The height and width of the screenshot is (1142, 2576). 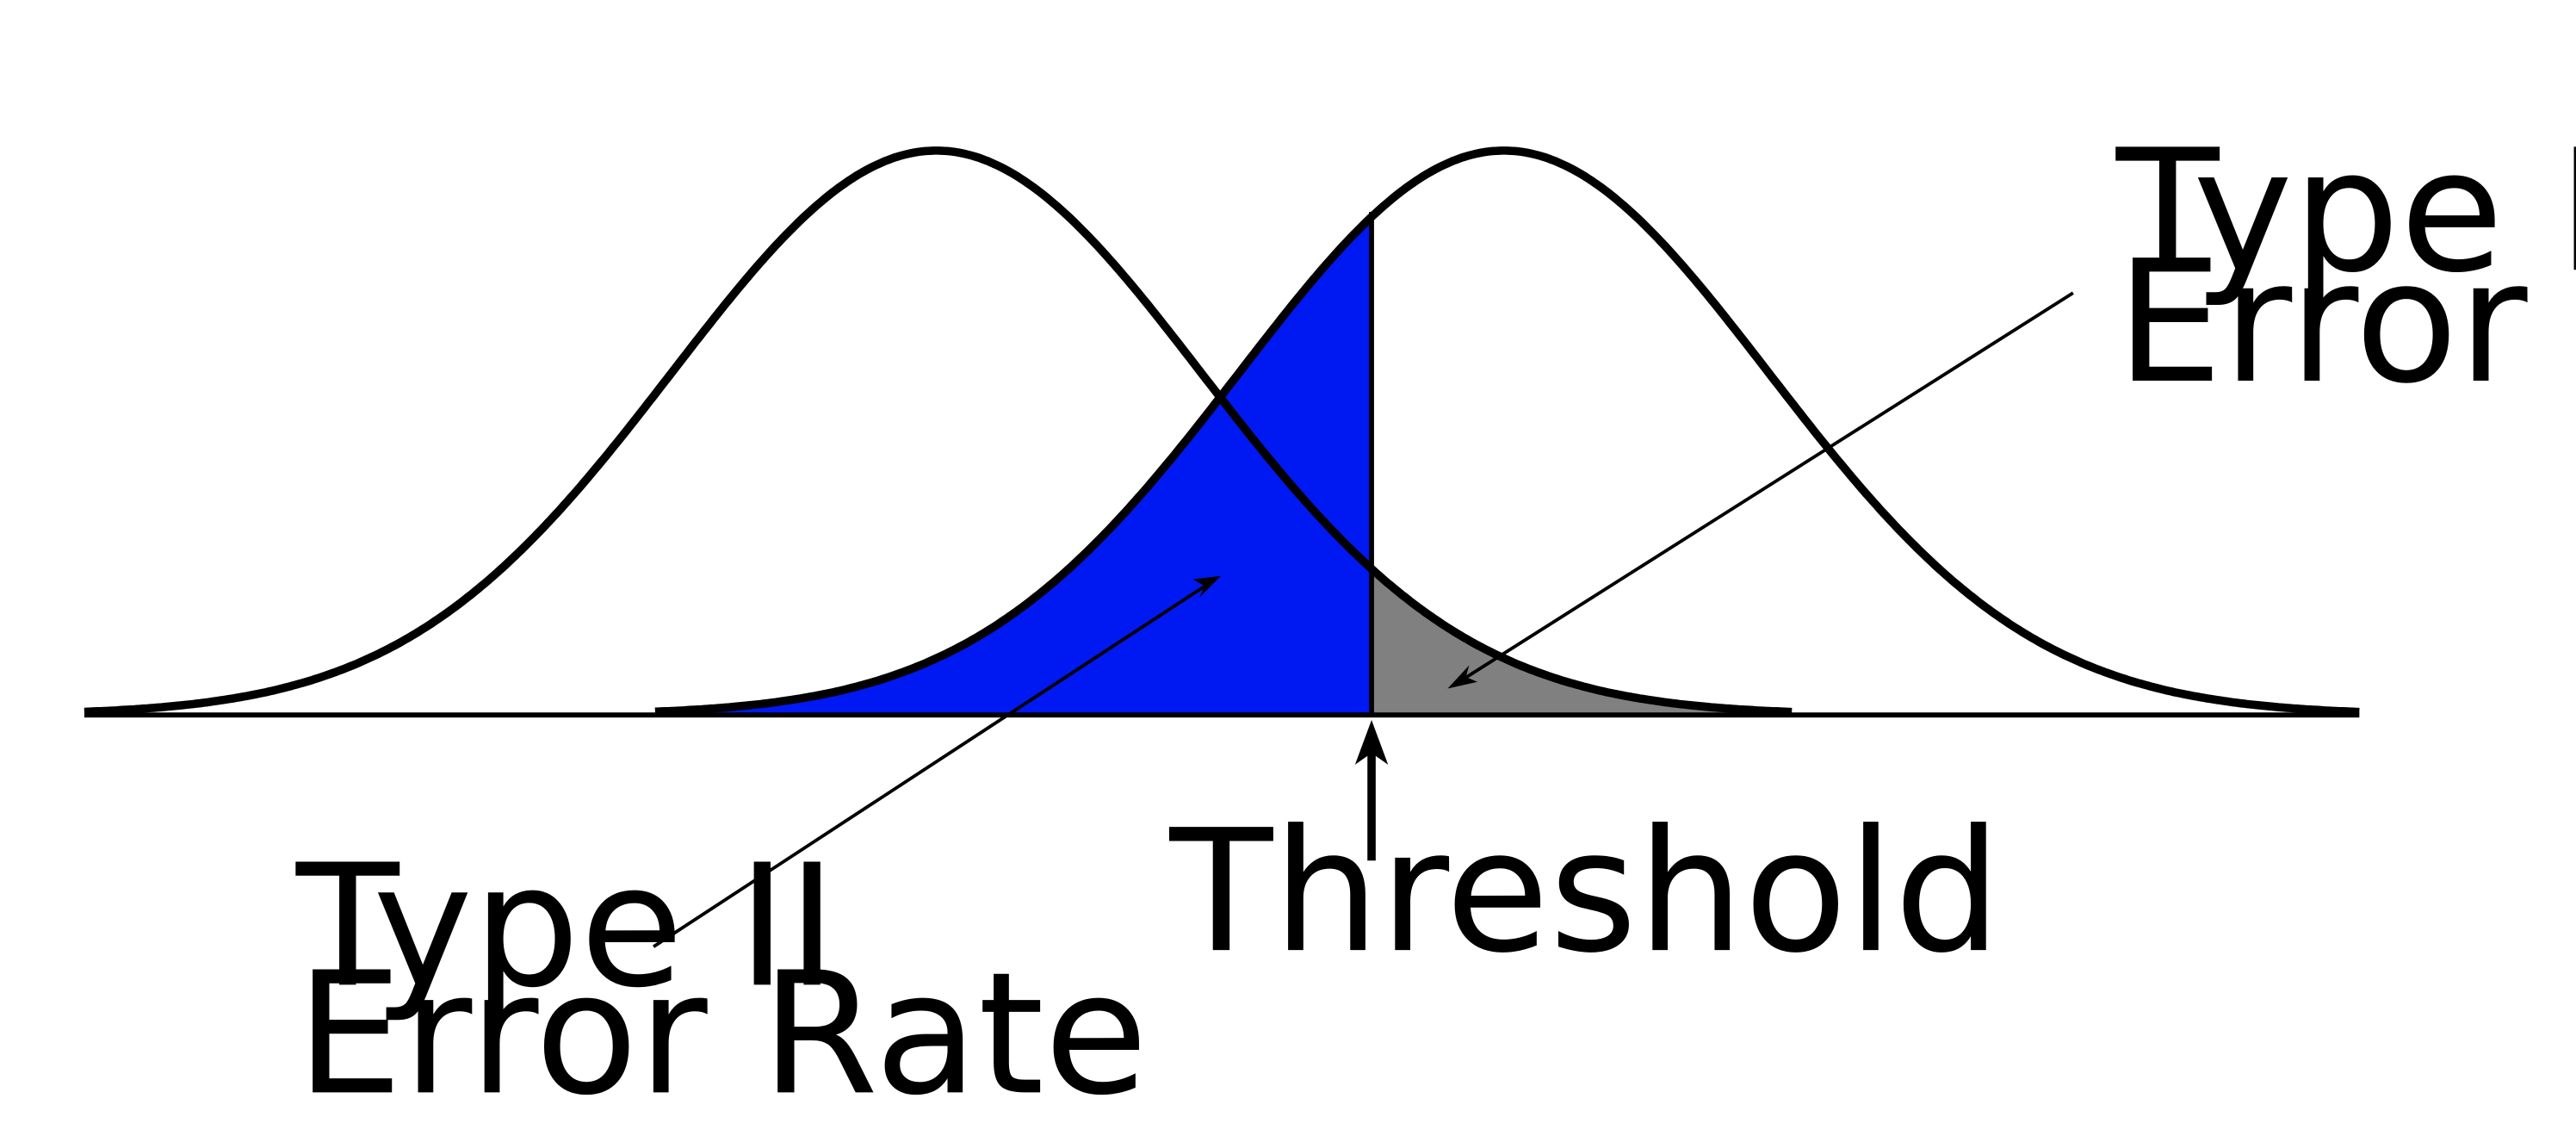 What do you see at coordinates (1207, 586) in the screenshot?
I see `type-ii-arrow-head` at bounding box center [1207, 586].